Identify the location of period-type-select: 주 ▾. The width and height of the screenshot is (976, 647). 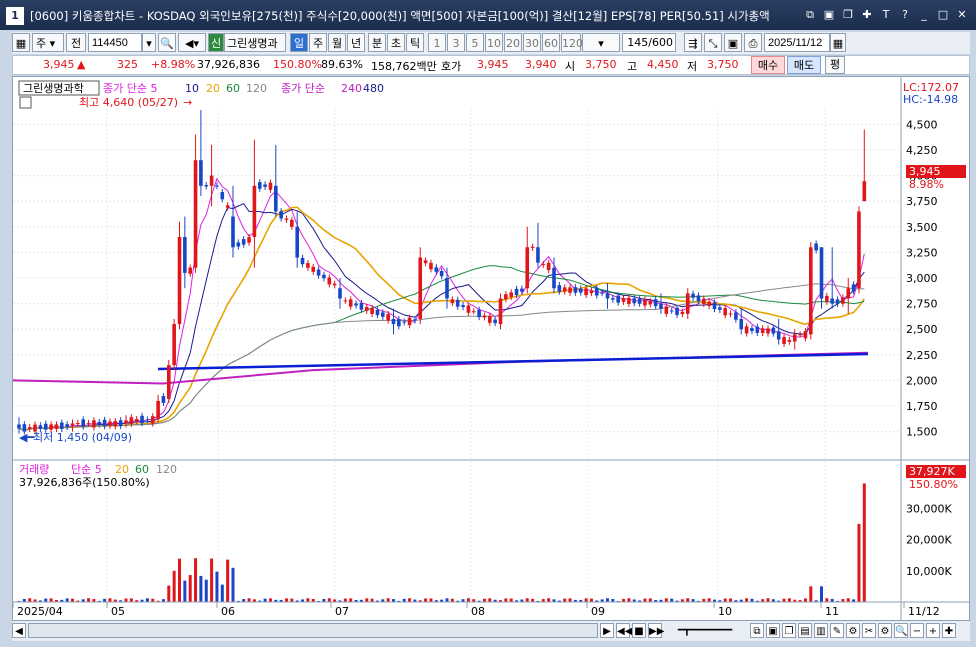
(48, 42).